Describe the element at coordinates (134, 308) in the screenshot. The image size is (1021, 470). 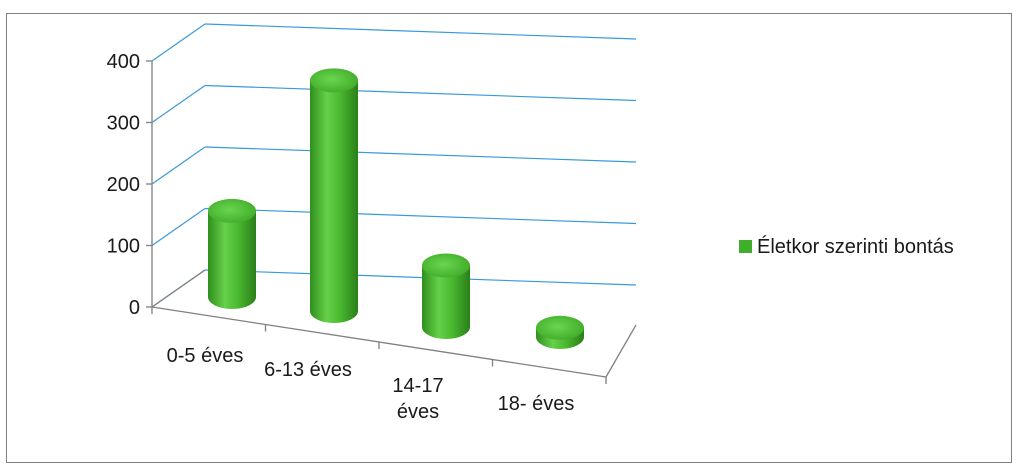
I see `y-tick-label: 0` at that location.